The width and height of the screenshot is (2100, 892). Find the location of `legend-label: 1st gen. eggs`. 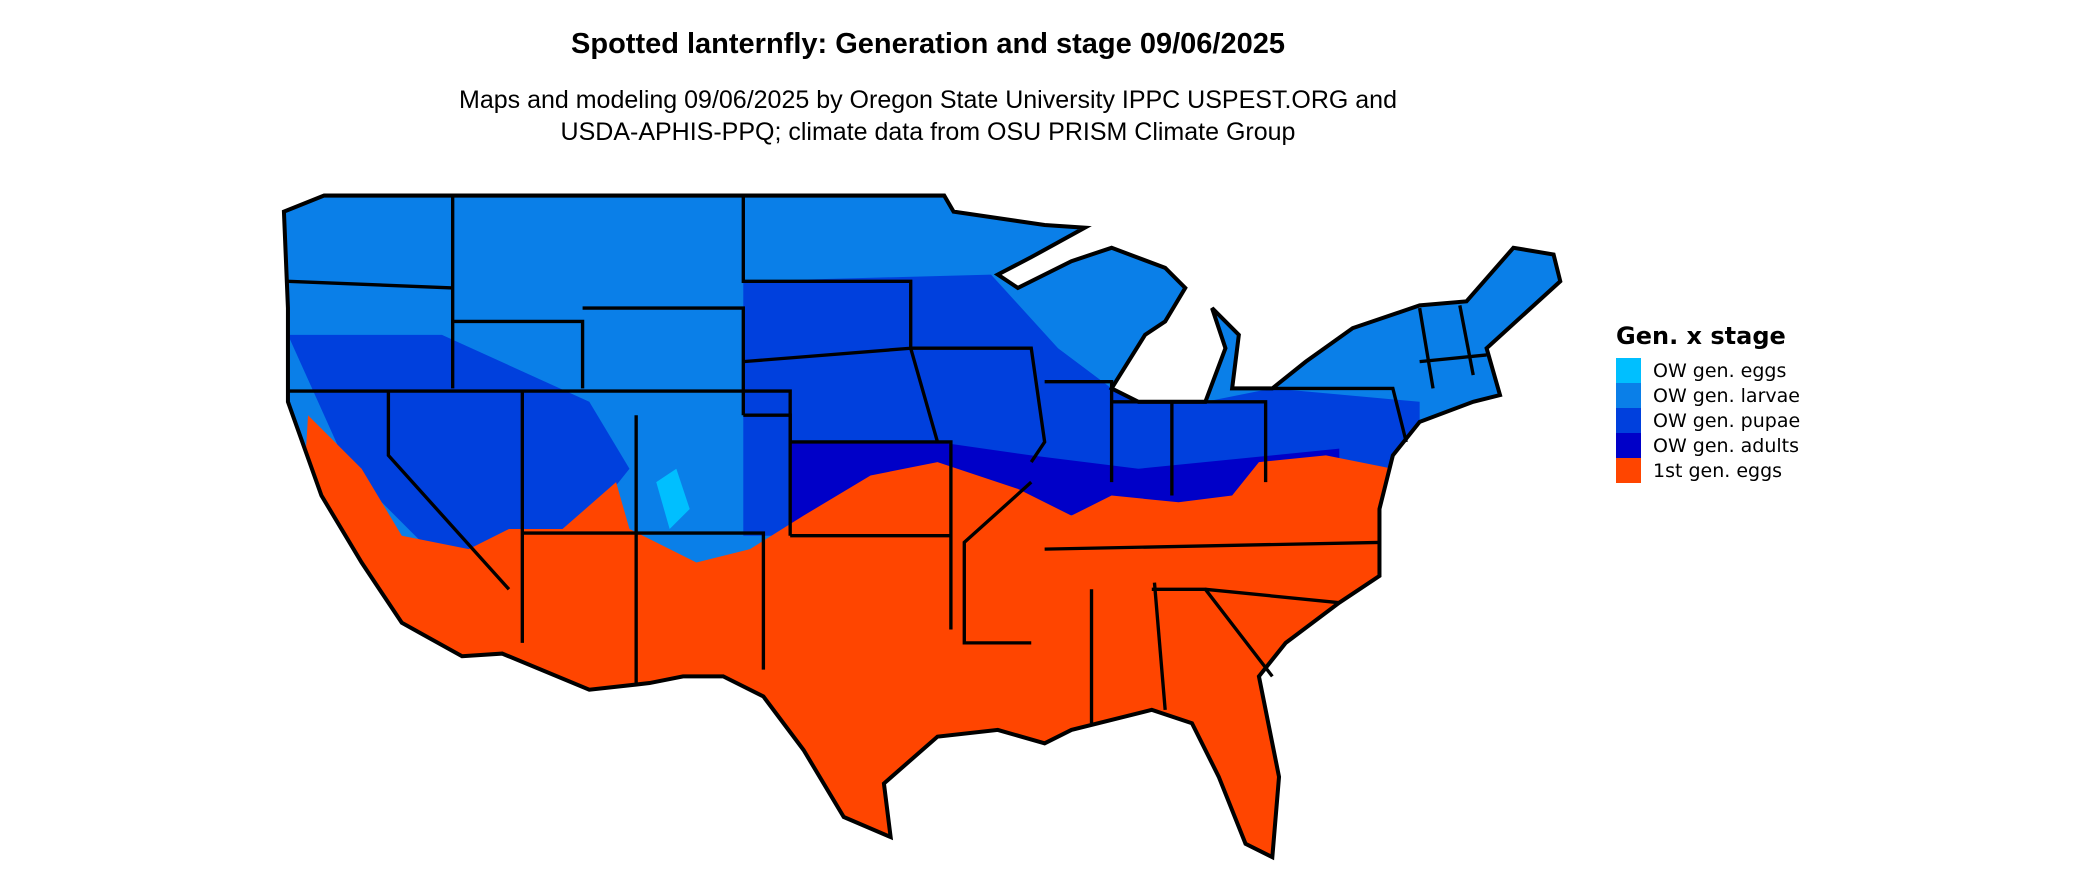

legend-label: 1st gen. eggs is located at coordinates (1718, 470).